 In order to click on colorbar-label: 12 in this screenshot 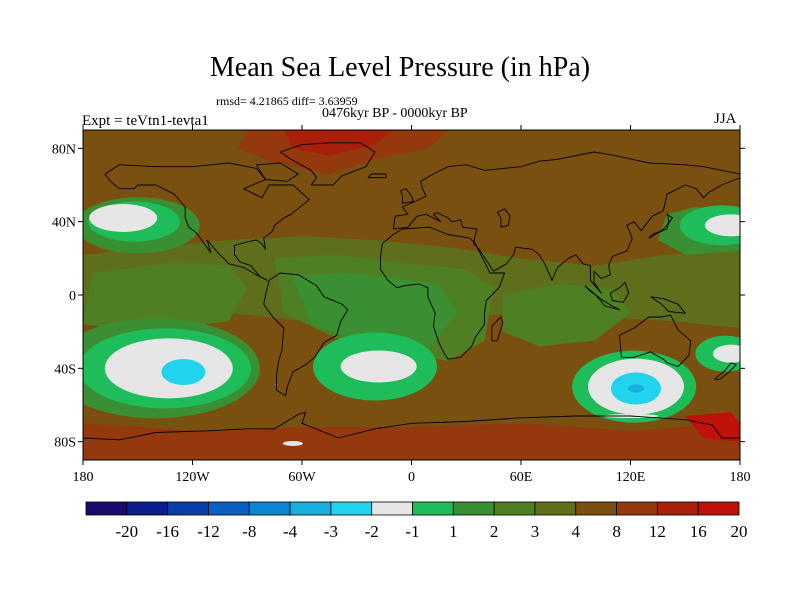, I will do `click(657, 531)`.